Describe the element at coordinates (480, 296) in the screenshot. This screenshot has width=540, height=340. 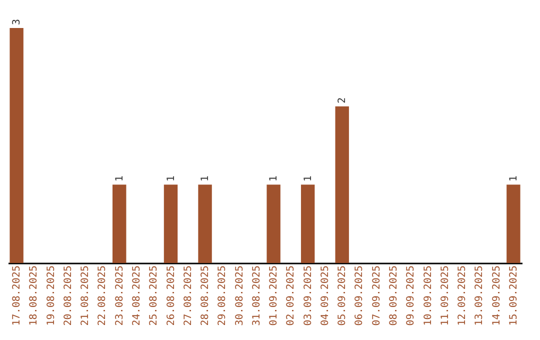
I see `x-tick-label: 13.09.2025` at that location.